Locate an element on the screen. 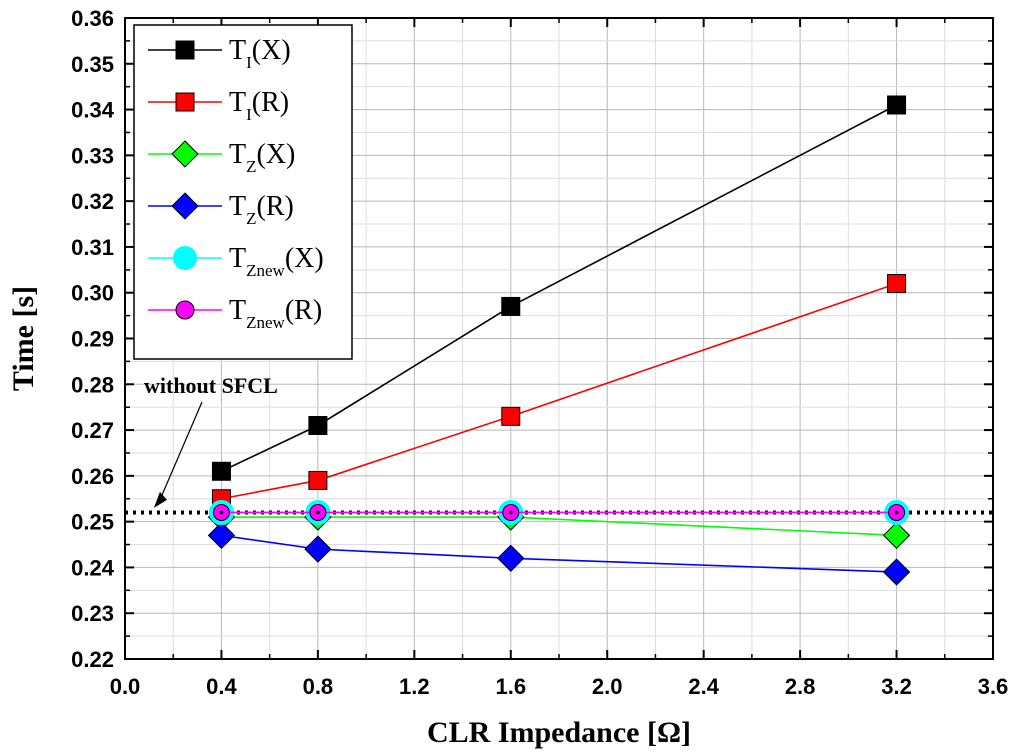 This screenshot has width=1020, height=752. annotation-arrowhead is located at coordinates (160, 499).